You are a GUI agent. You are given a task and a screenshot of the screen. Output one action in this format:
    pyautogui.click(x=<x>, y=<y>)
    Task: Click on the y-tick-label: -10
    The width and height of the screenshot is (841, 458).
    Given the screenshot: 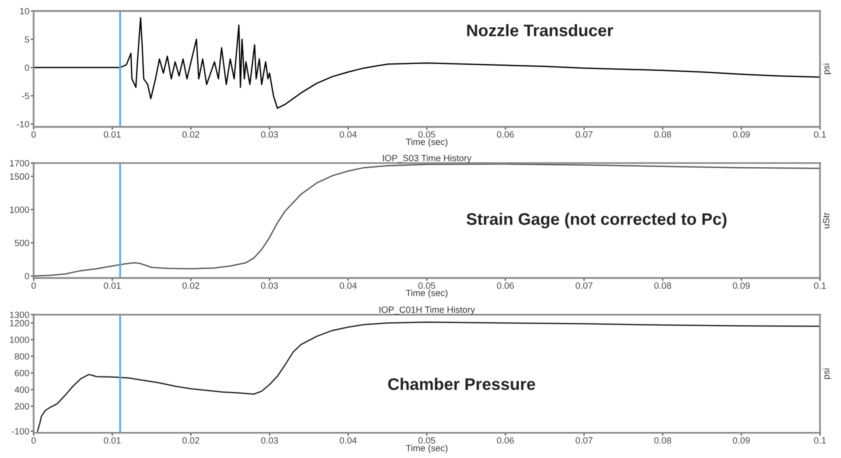 What is the action you would take?
    pyautogui.click(x=23, y=124)
    